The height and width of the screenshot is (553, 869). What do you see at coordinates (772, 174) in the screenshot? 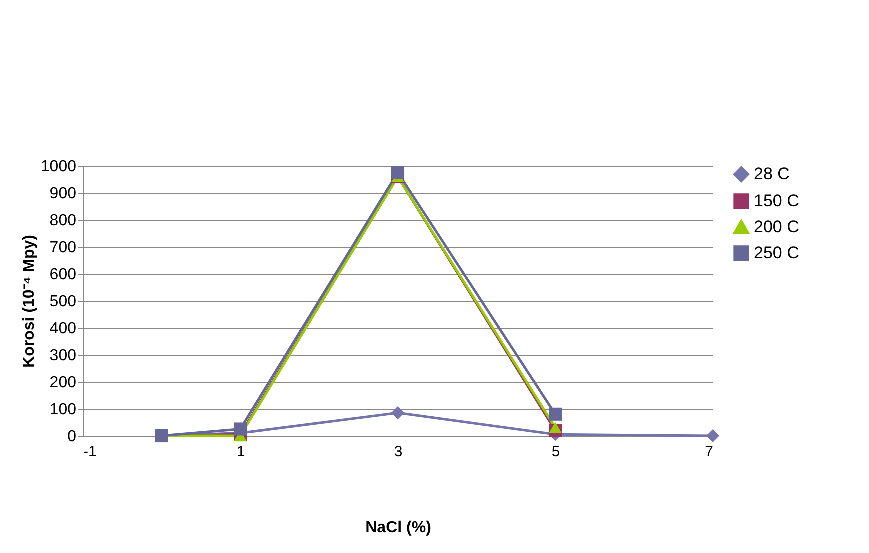
I see `legend-label: 28 C` at bounding box center [772, 174].